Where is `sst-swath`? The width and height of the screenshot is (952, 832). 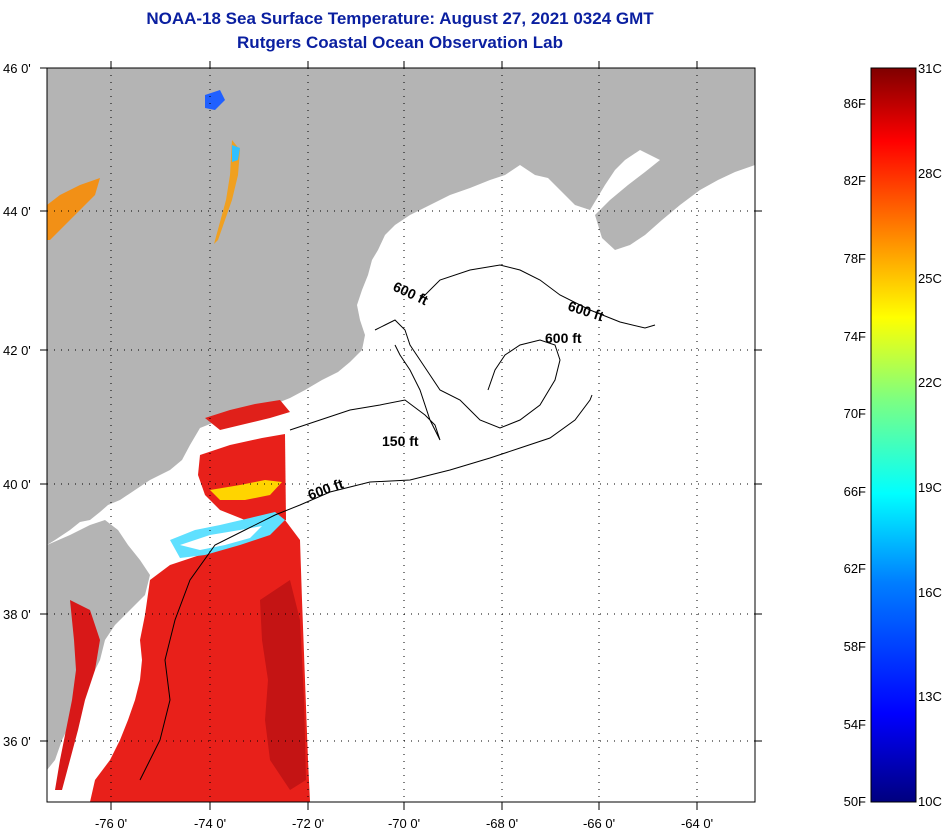
sst-swath is located at coordinates (200, 661).